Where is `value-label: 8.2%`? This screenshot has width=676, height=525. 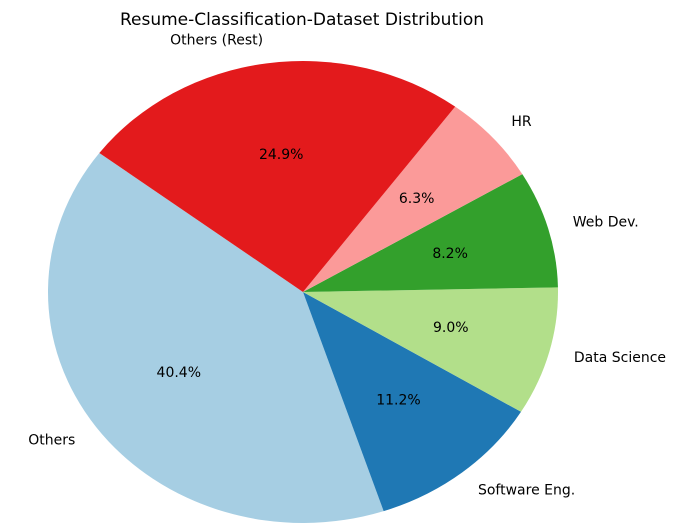 value-label: 8.2% is located at coordinates (450, 254).